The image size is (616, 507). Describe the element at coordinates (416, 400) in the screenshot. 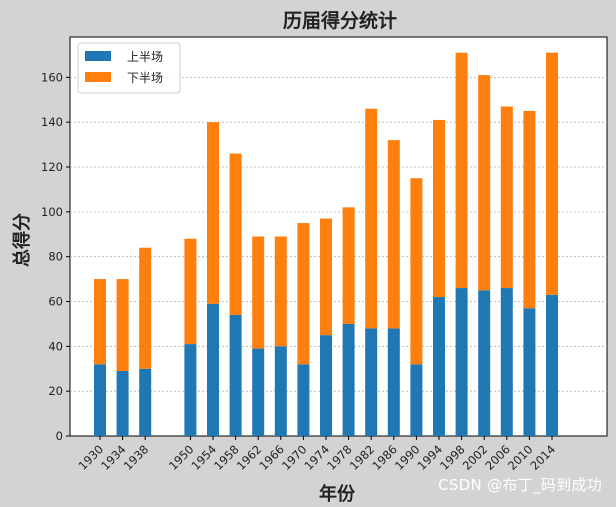

I see `bar-first-half-1990` at that location.